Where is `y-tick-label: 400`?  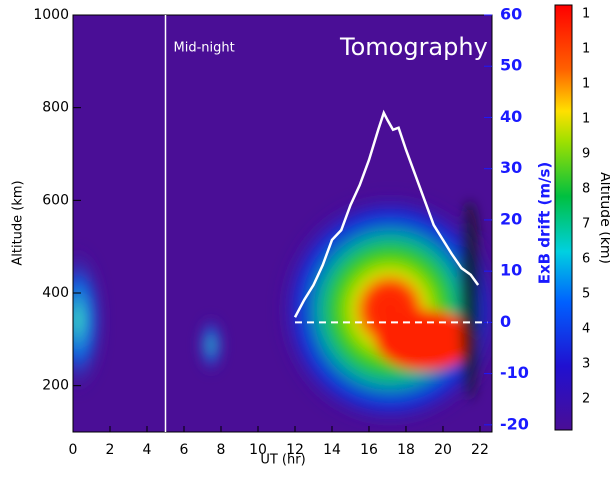 y-tick-label: 400 is located at coordinates (55, 293).